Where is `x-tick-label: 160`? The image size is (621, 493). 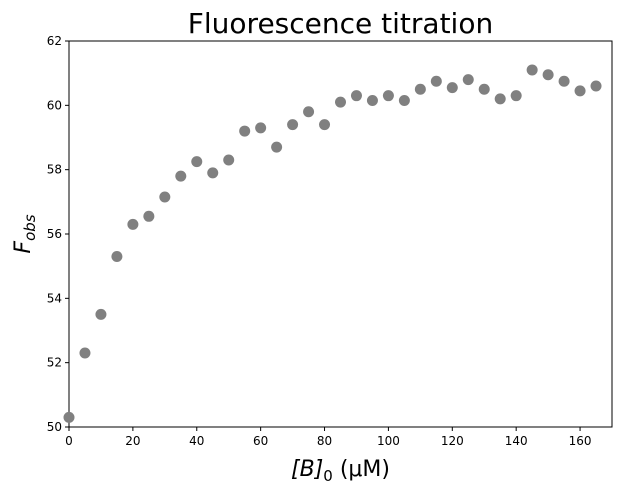
x-tick-label: 160 is located at coordinates (580, 441).